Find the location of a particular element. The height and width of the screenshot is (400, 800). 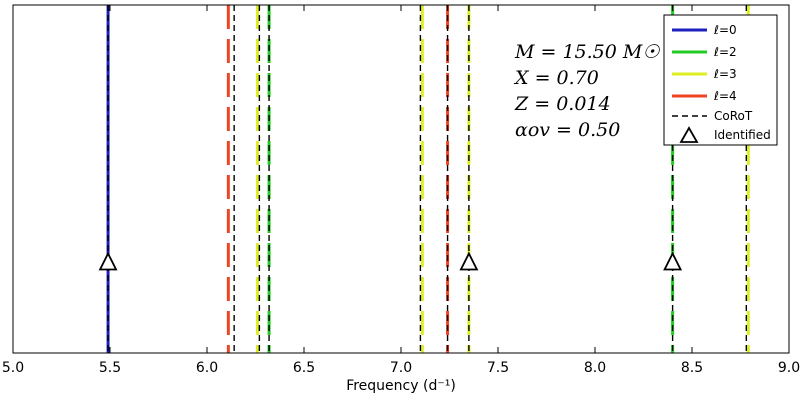

x-tick-label-7: 8.5 is located at coordinates (692, 368).